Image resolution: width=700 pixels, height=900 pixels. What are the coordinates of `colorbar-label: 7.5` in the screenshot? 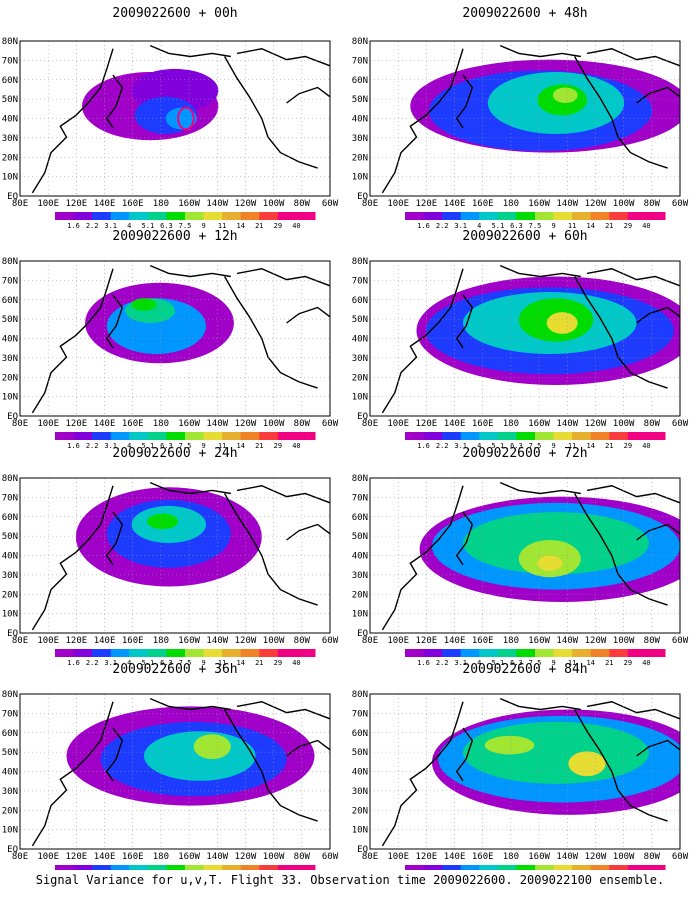 It's located at (535, 446).